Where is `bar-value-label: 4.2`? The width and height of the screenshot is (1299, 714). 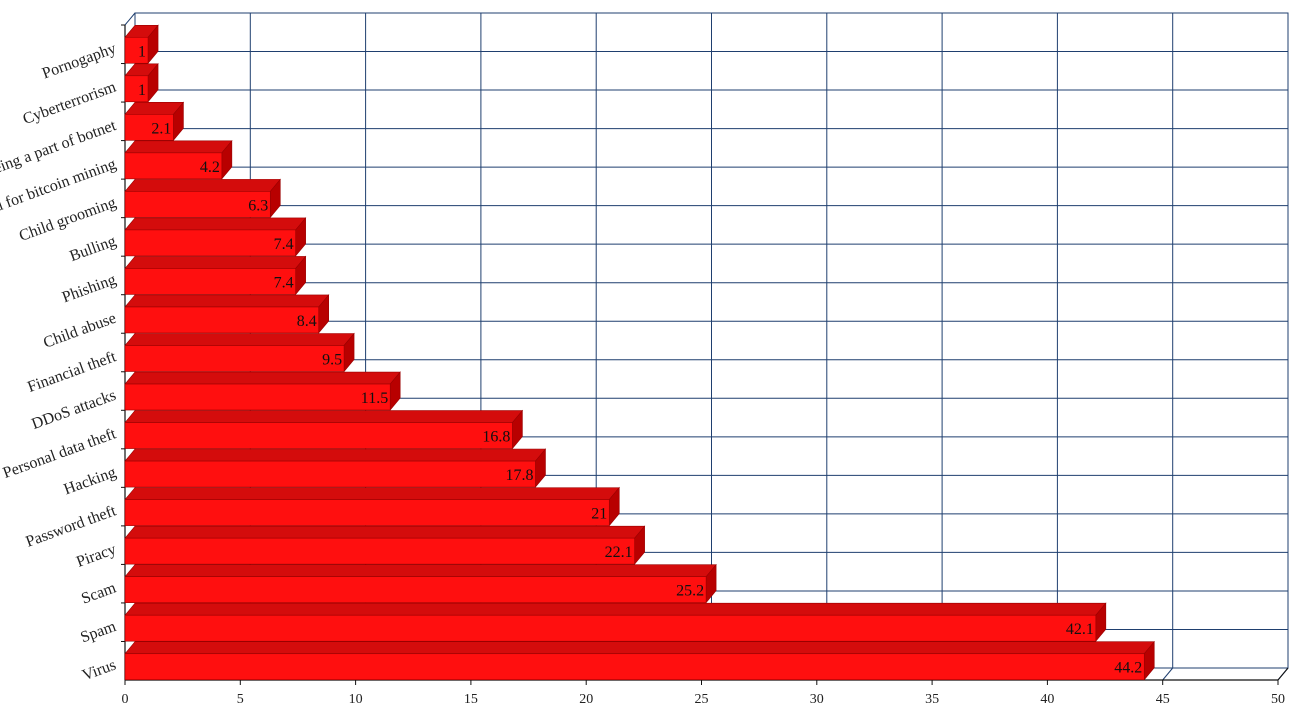 bar-value-label: 4.2 is located at coordinates (210, 167).